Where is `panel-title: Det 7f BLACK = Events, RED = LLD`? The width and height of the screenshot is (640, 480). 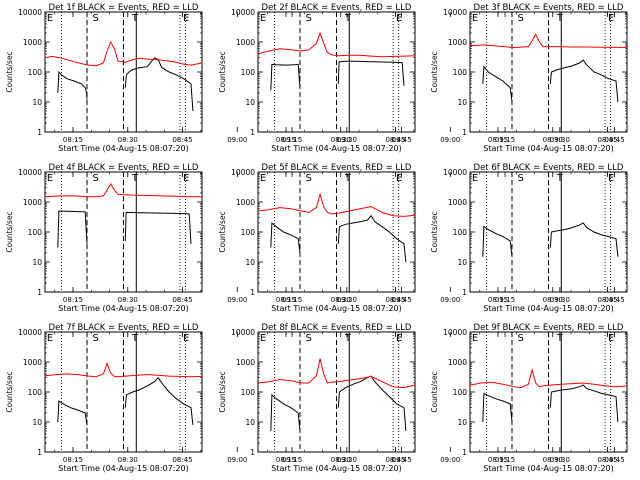 panel-title: Det 7f BLACK = Events, RED = LLD is located at coordinates (124, 328).